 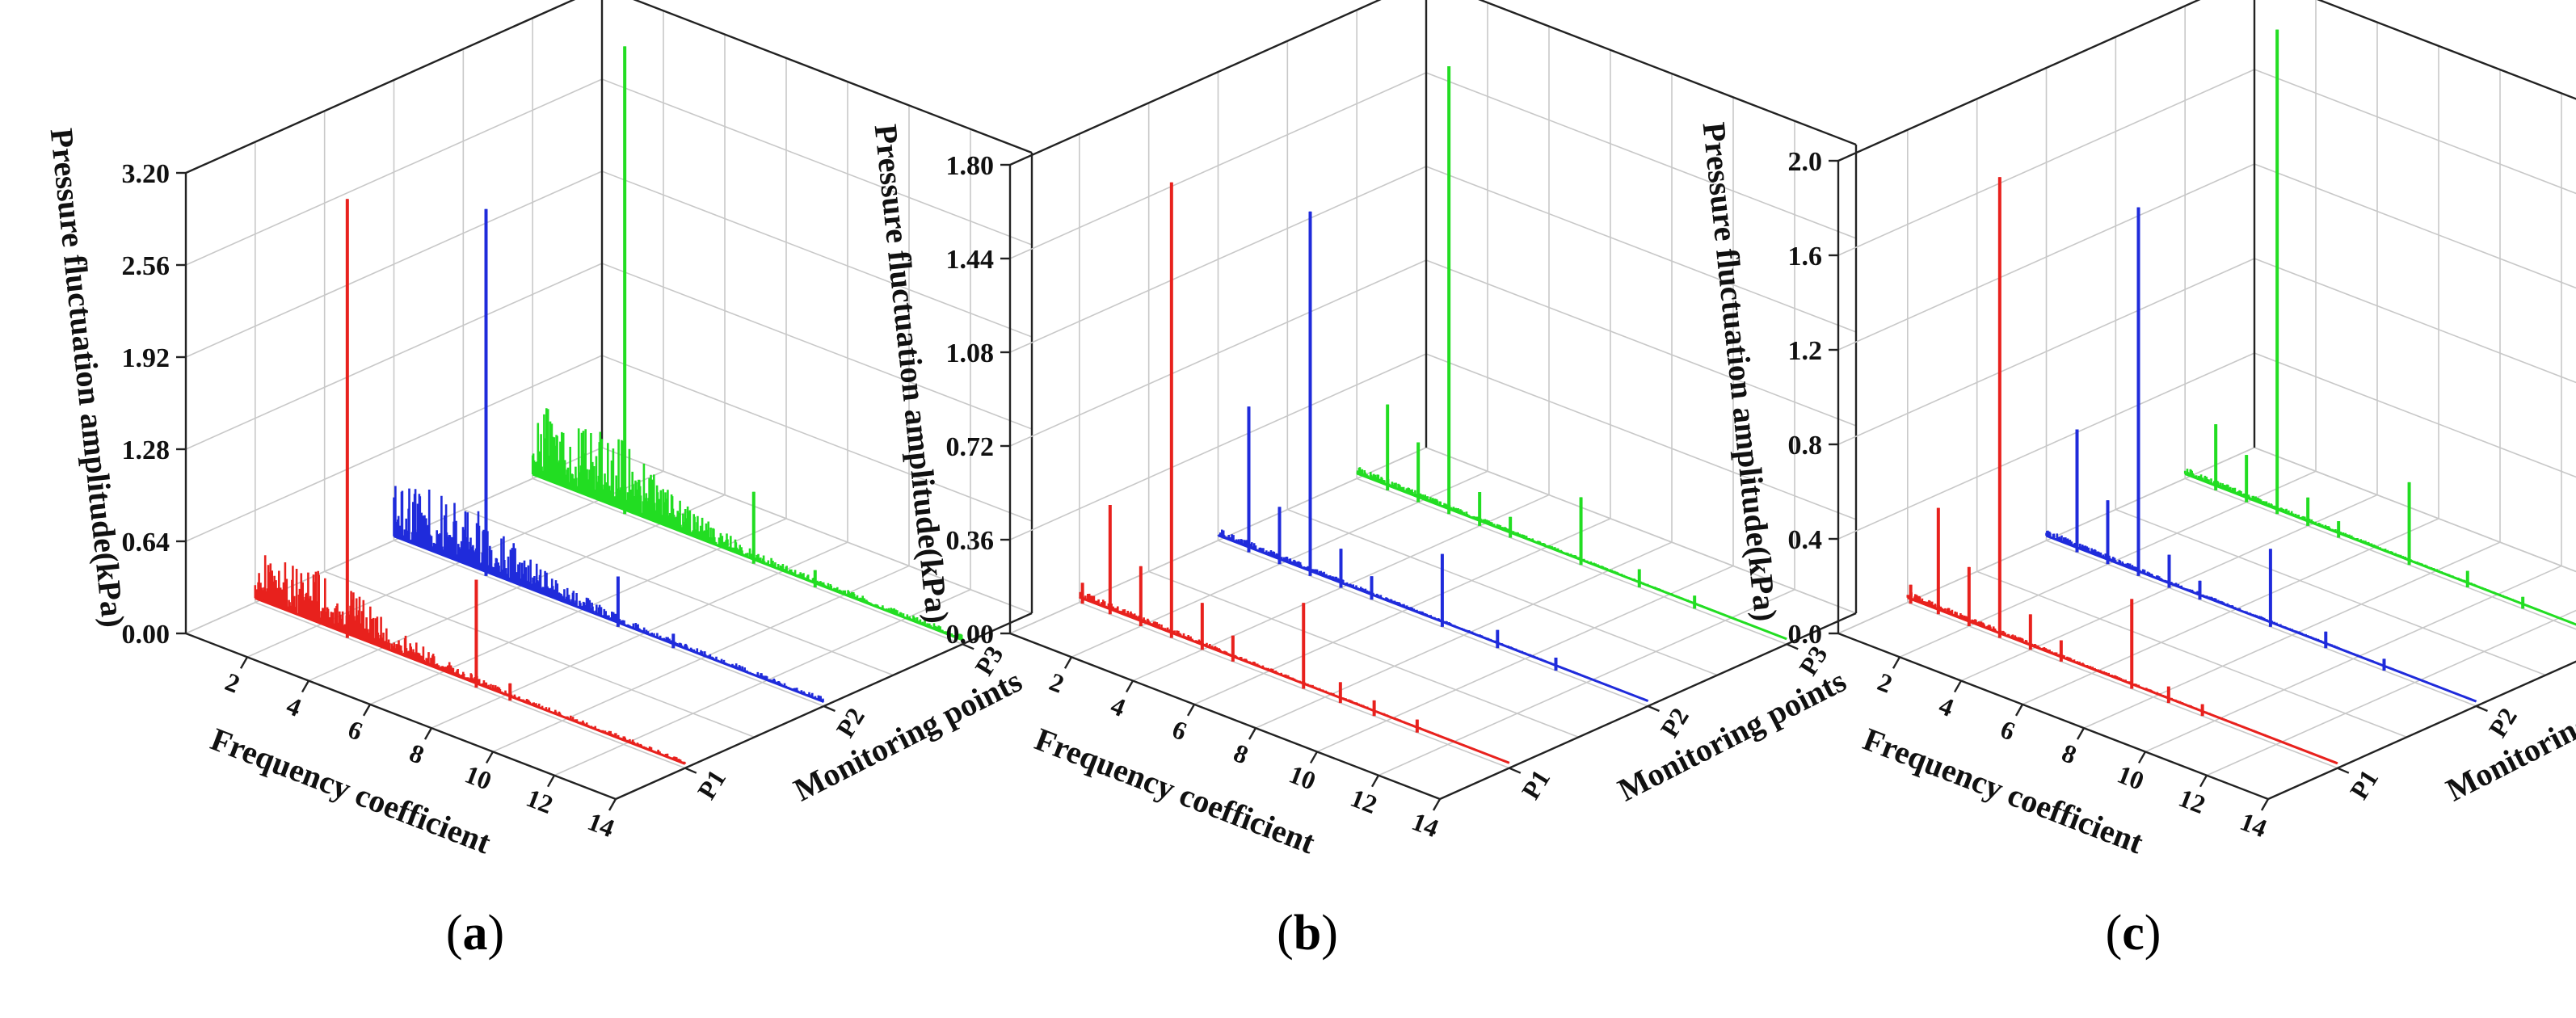 I want to click on panel-label-c: (c), so click(x=2133, y=934).